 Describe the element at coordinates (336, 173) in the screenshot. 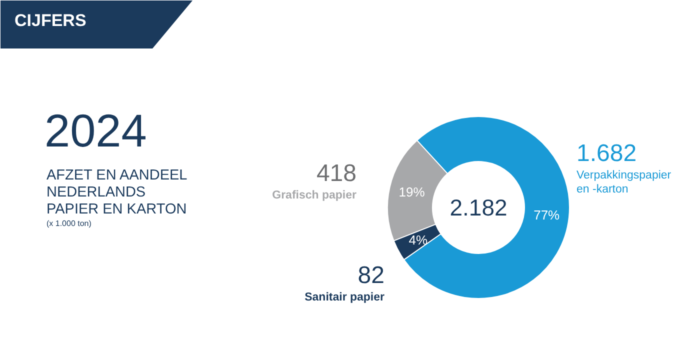

I see `data-label: 418` at that location.